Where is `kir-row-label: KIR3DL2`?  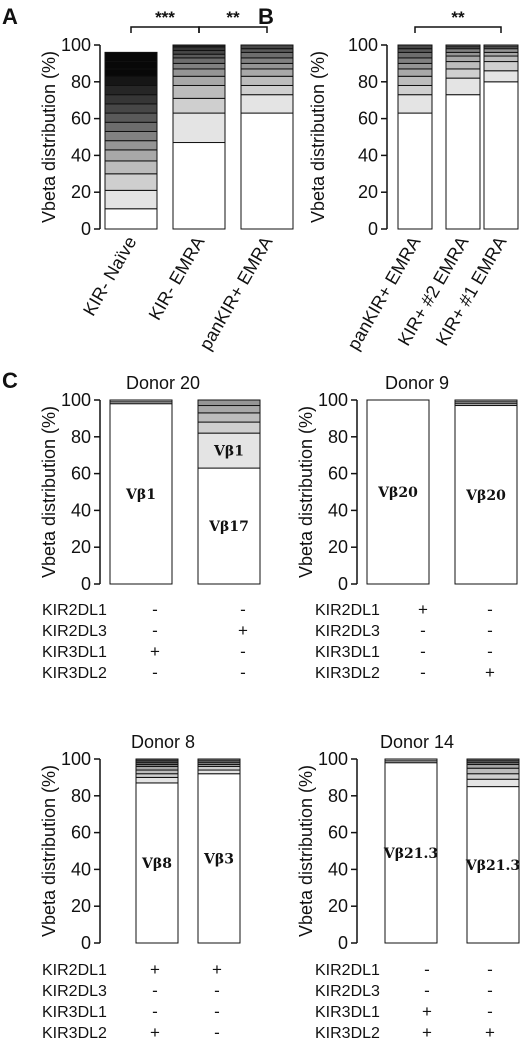 kir-row-label: KIR3DL2 is located at coordinates (74, 673).